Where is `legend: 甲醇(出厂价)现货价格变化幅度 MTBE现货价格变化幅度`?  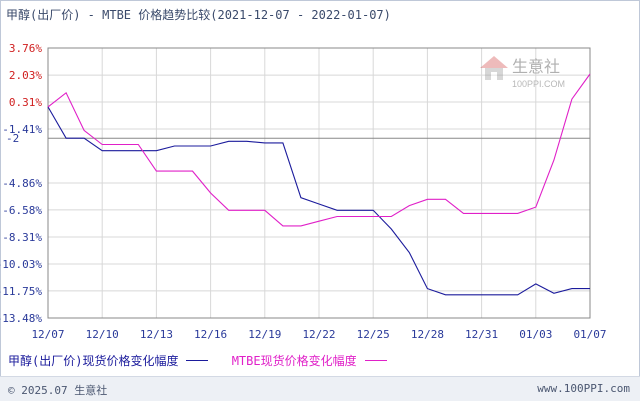 legend: 甲醇(出厂价)现货价格变化幅度 MTBE现货价格变化幅度 is located at coordinates (205, 360).